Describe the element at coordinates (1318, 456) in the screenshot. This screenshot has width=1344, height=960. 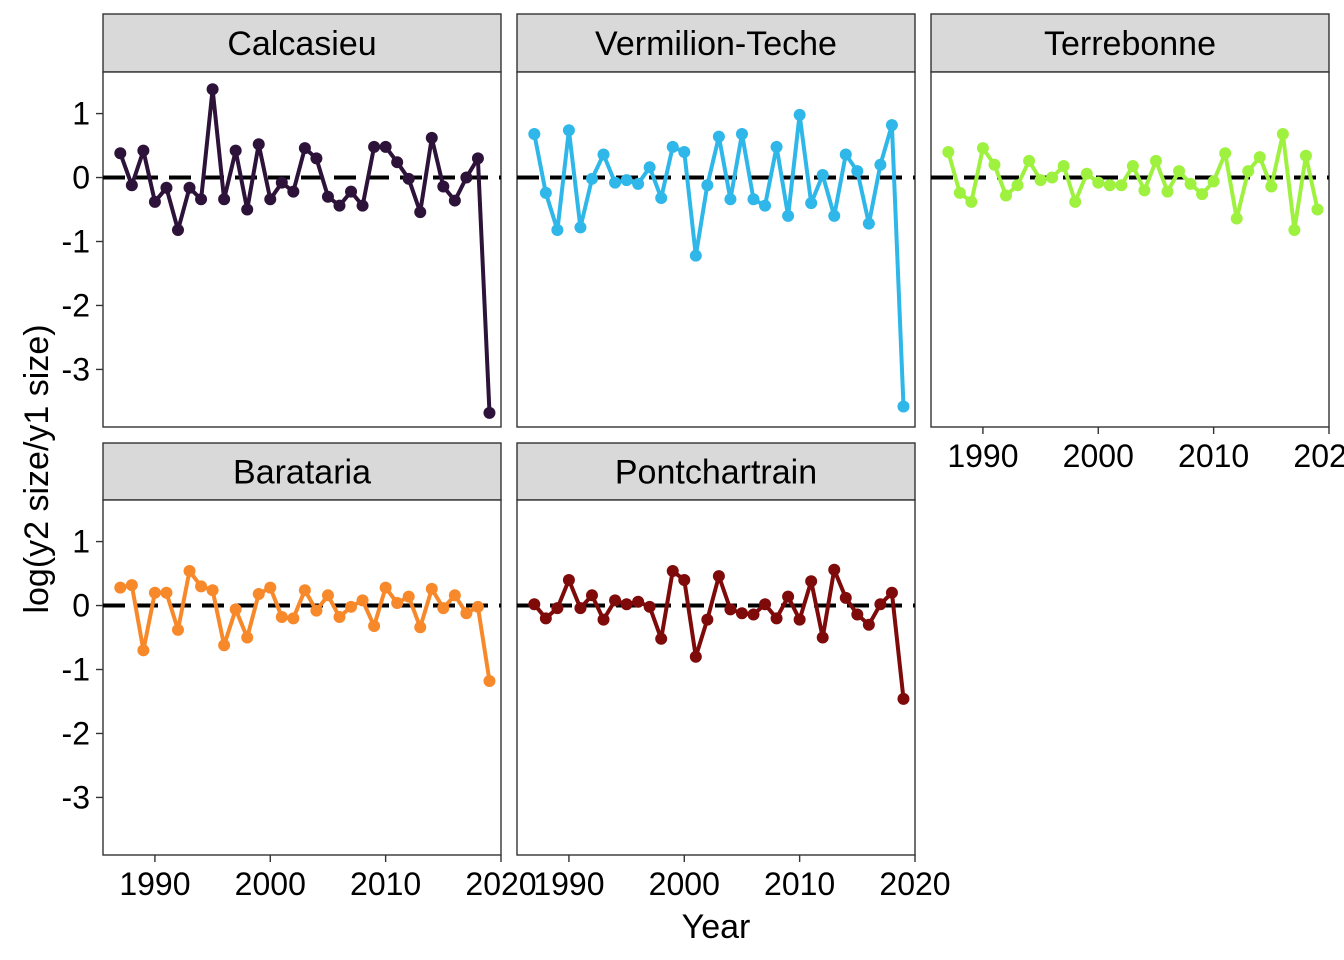
I see `x-tick-label: 2020` at that location.